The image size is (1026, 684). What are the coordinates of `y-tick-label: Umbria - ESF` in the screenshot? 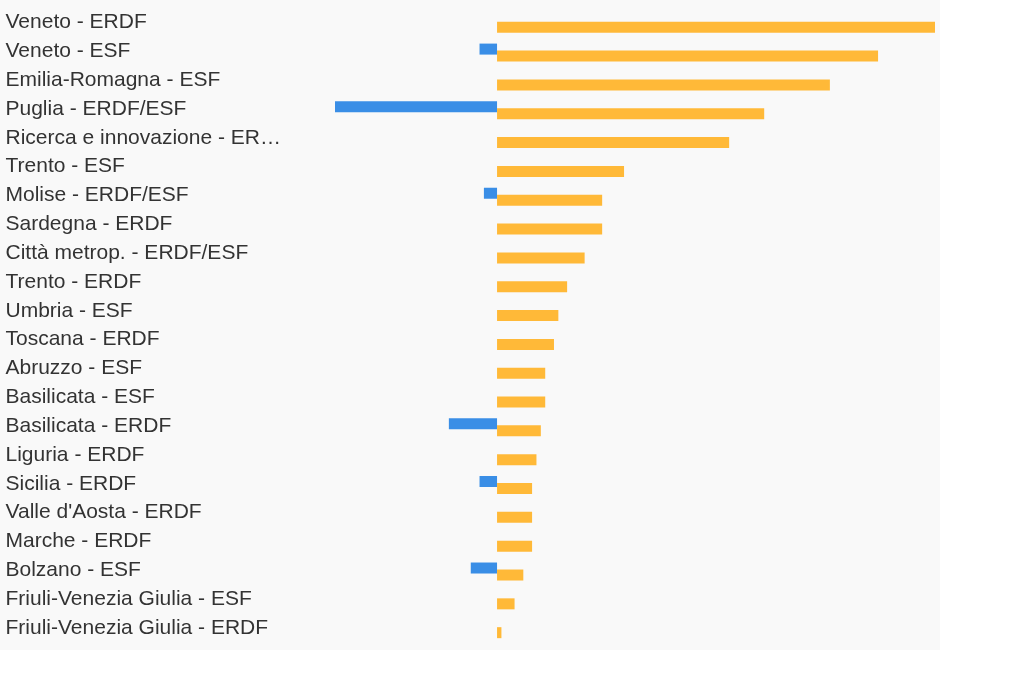 It's located at (69, 309).